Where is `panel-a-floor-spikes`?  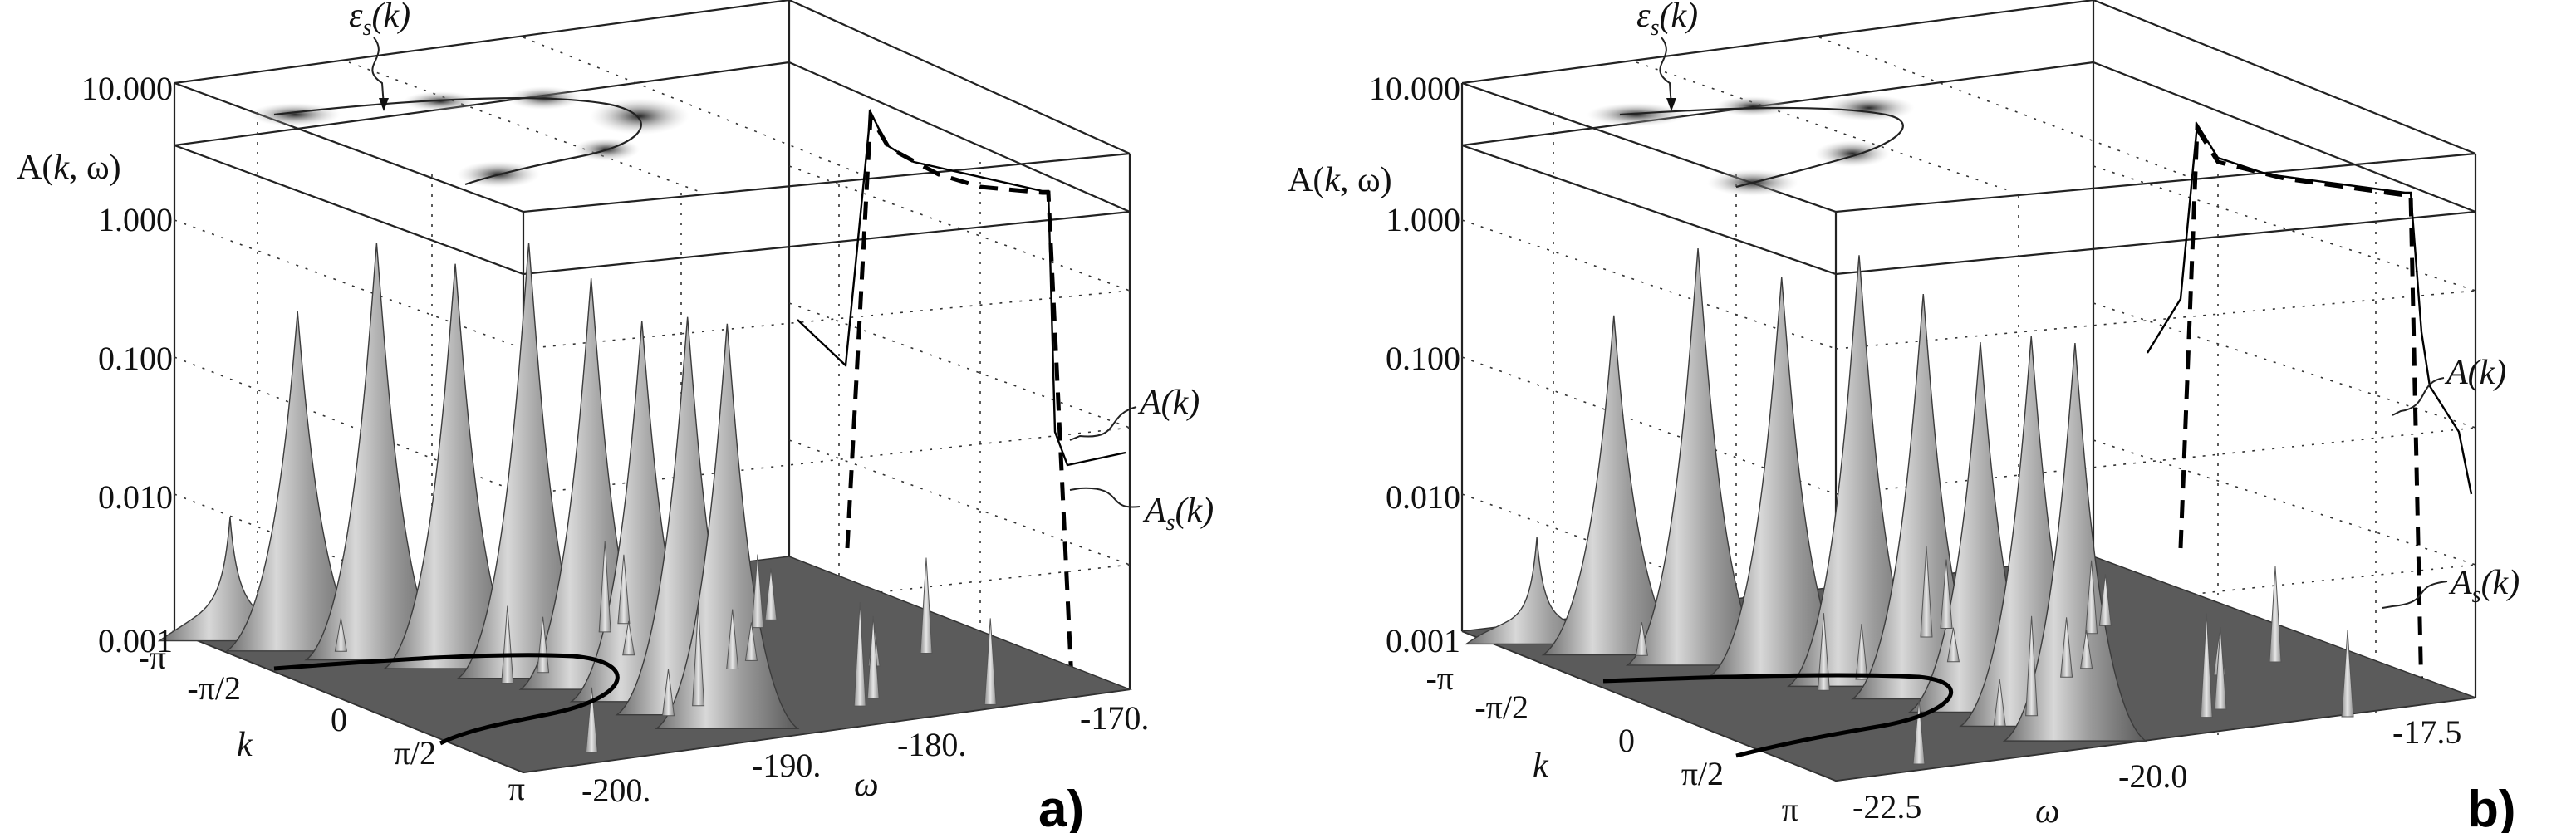
panel-a-floor-spikes is located at coordinates (665, 647).